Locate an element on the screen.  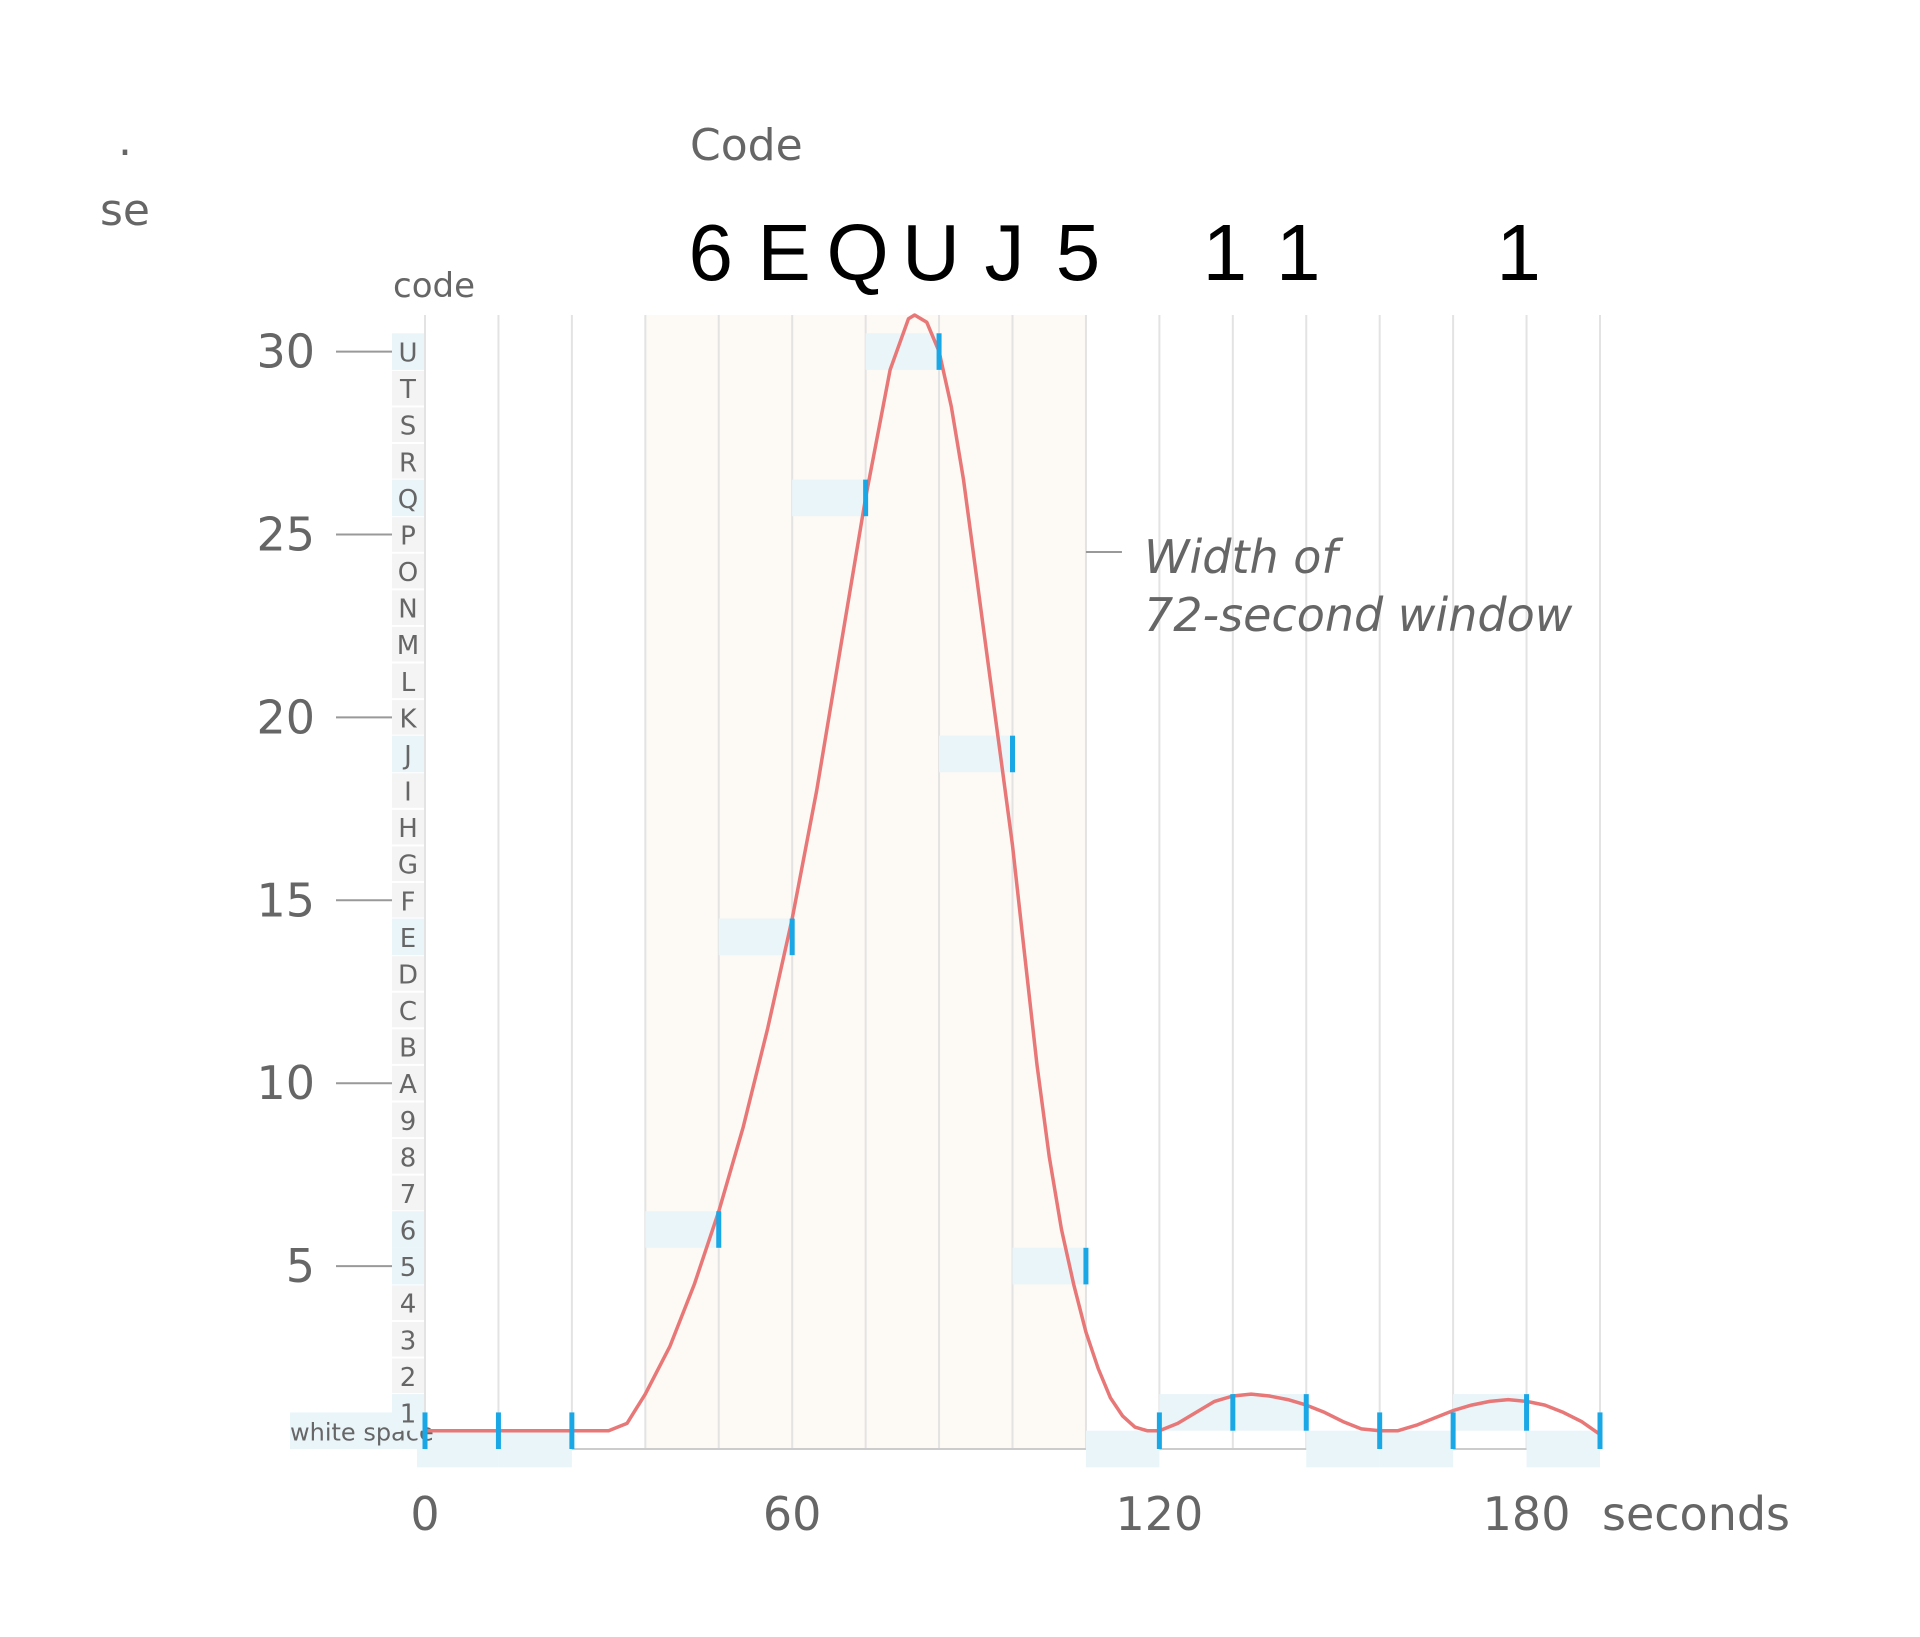
code-level-label: K is located at coordinates (408, 719).